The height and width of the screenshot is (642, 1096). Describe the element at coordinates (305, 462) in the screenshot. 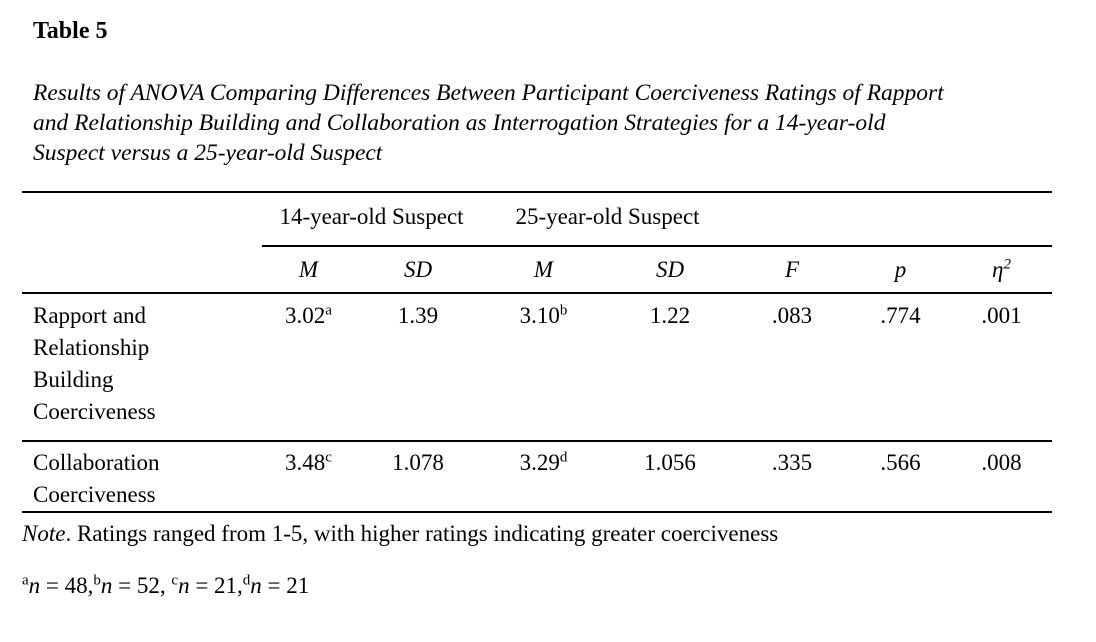

I see `cell-value: 3.48` at that location.